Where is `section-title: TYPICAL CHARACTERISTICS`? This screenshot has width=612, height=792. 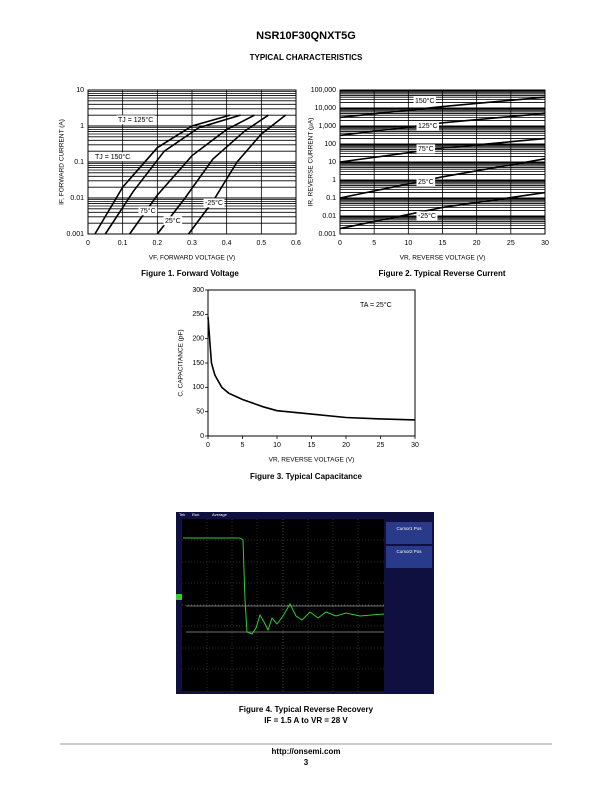
section-title: TYPICAL CHARACTERISTICS is located at coordinates (306, 57).